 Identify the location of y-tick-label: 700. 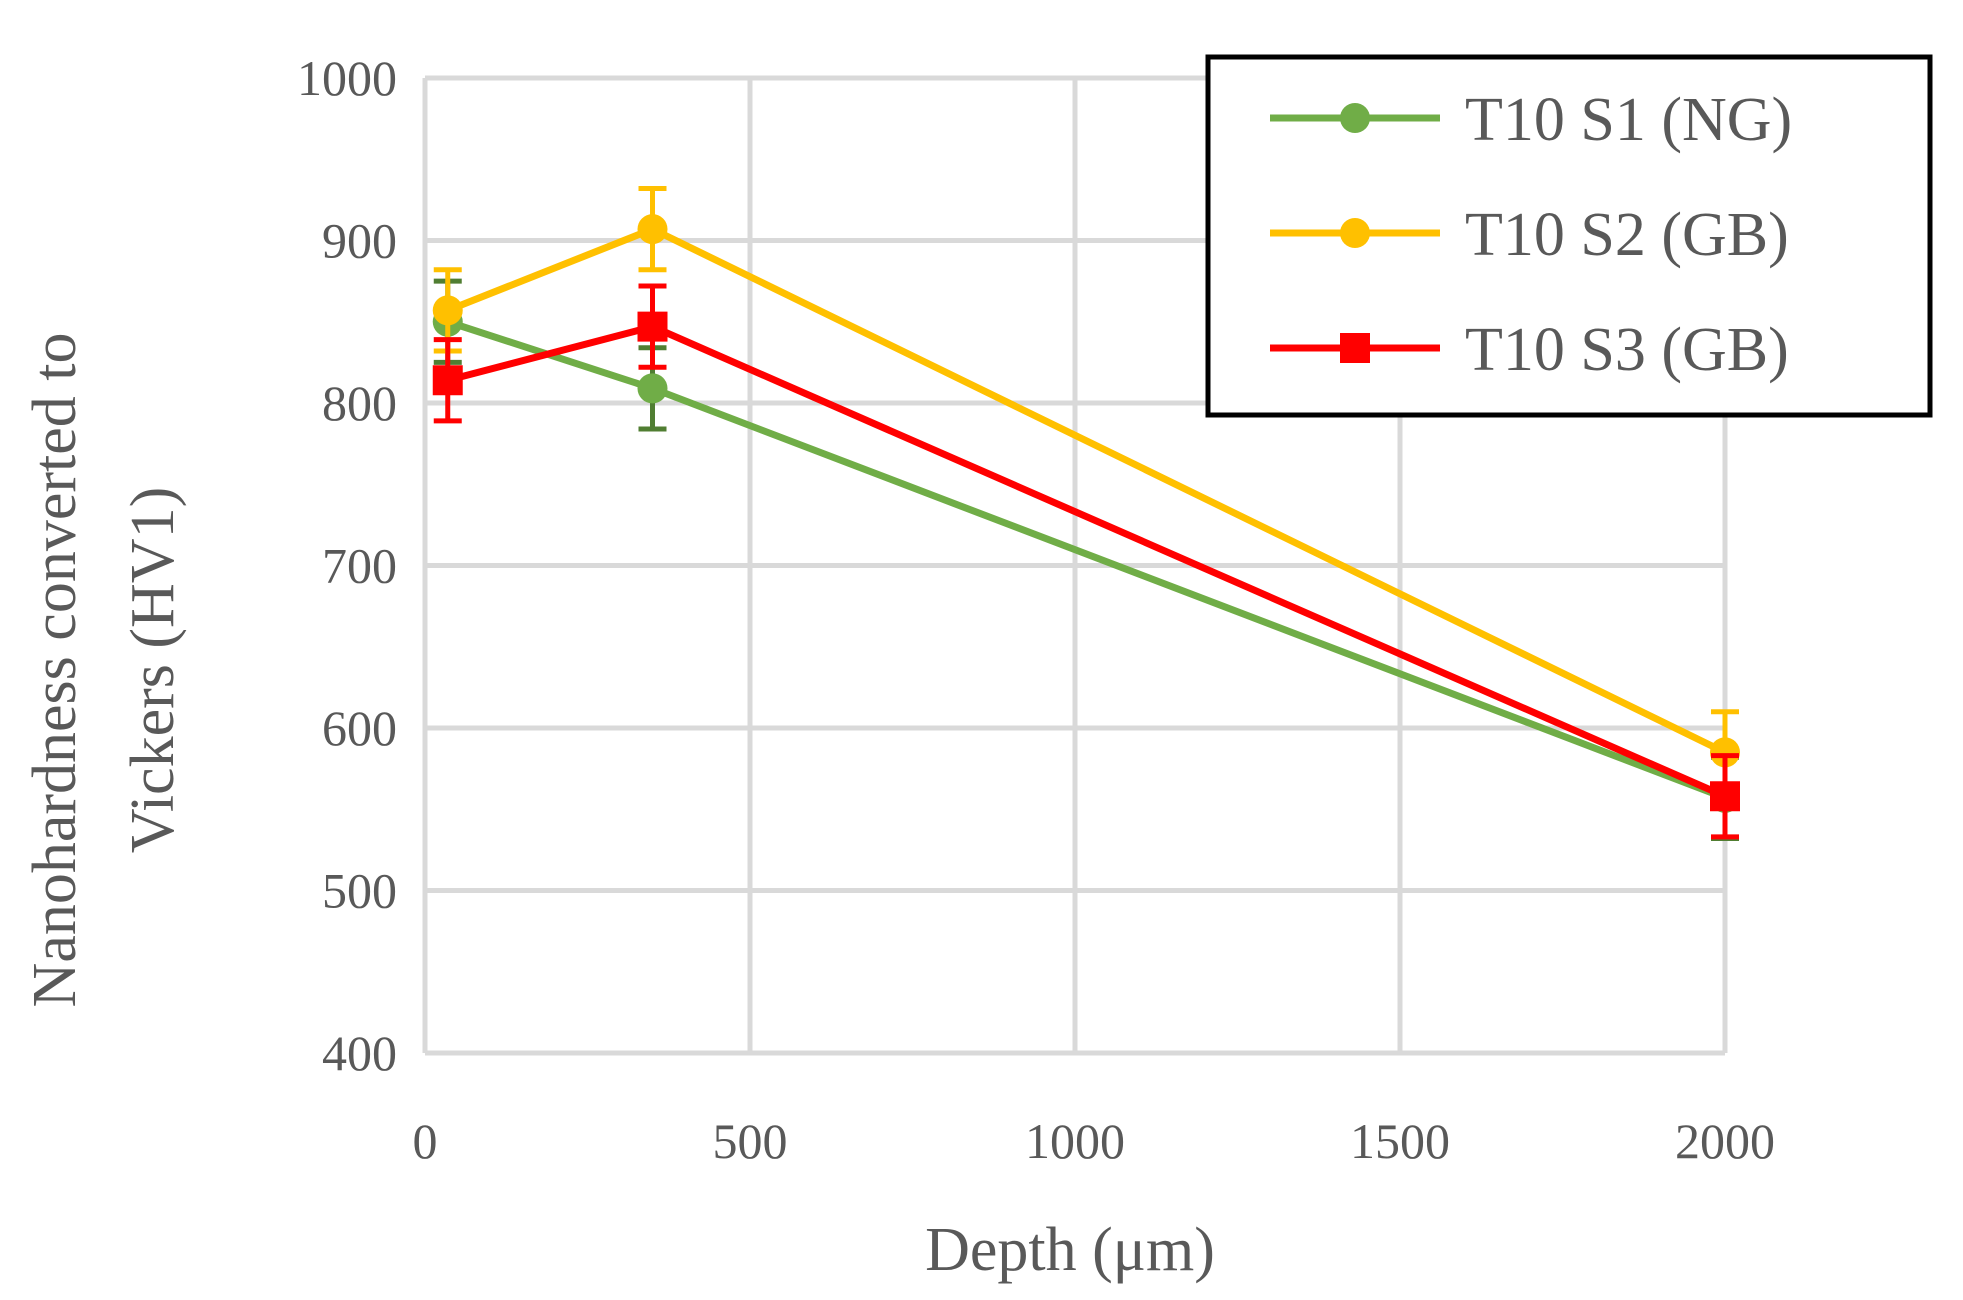
(359, 566).